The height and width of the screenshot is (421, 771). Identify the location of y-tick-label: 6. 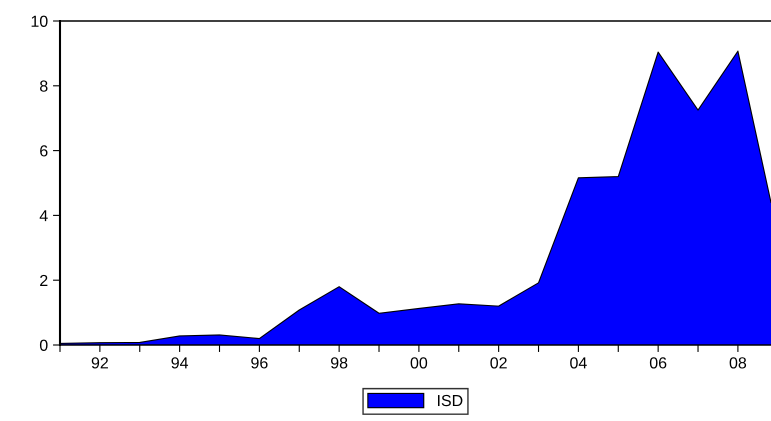
(44, 151).